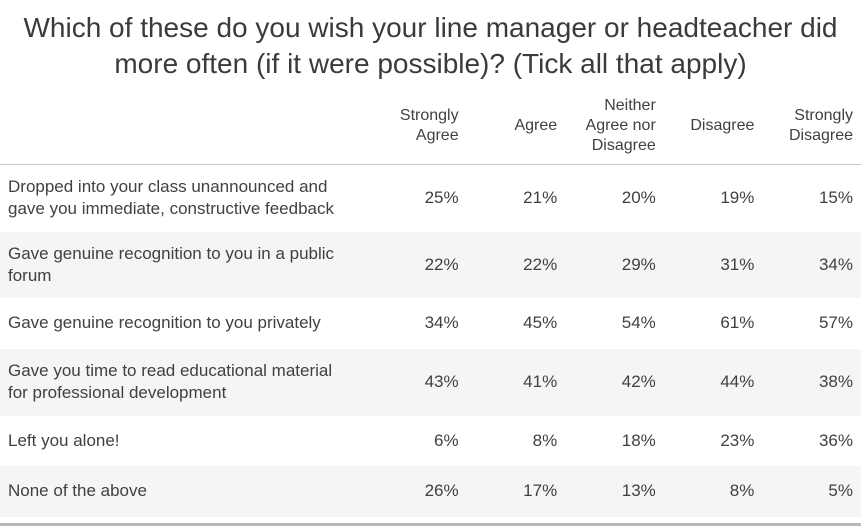 The width and height of the screenshot is (861, 526). Describe the element at coordinates (840, 491) in the screenshot. I see `value-cell: 5%` at that location.